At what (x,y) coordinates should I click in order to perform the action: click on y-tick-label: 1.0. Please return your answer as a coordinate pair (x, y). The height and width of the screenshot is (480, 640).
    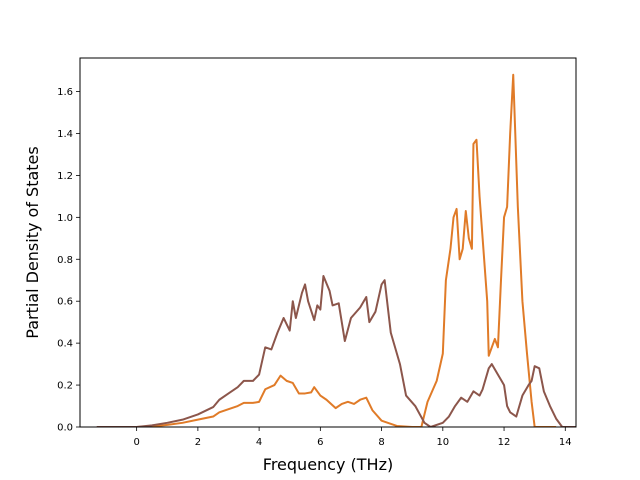
    Looking at the image, I should click on (65, 218).